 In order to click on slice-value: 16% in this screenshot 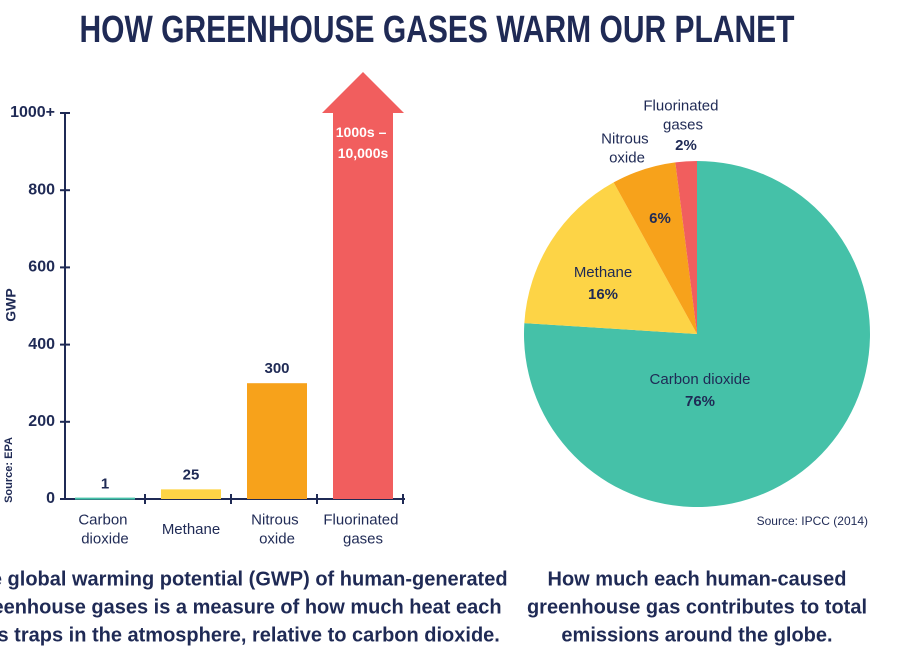, I will do `click(603, 294)`.